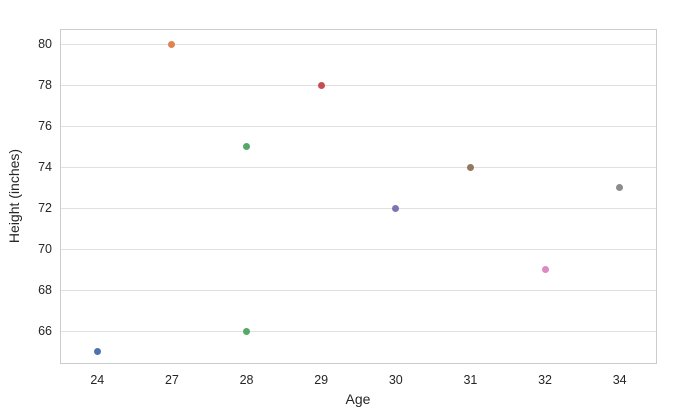 The width and height of the screenshot is (700, 413). I want to click on y-tick-label-74: 74, so click(45, 167).